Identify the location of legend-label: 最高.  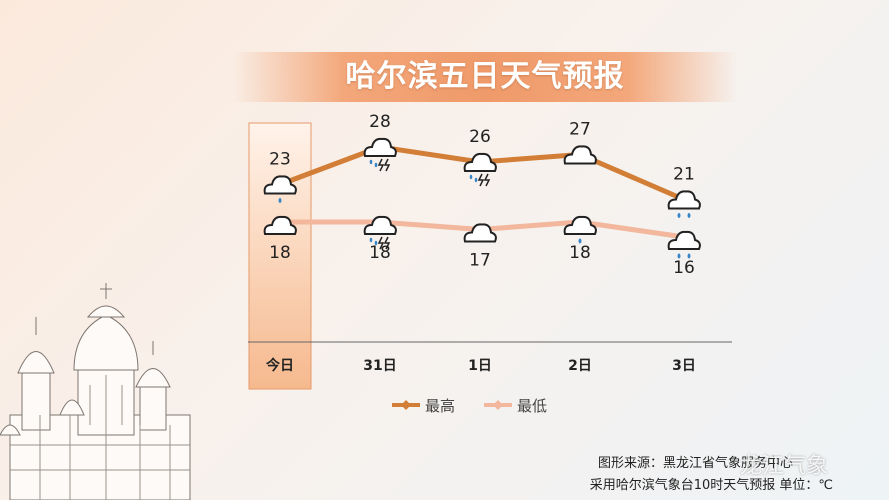
(440, 406).